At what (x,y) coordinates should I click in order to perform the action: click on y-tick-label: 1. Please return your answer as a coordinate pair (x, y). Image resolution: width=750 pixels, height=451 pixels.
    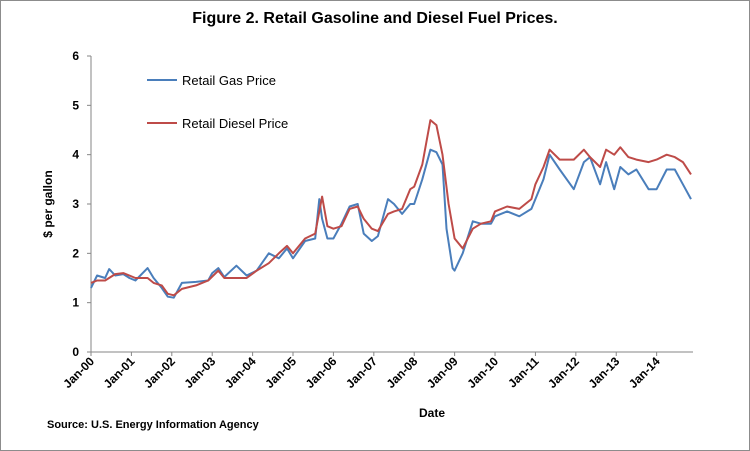
    Looking at the image, I should click on (75, 303).